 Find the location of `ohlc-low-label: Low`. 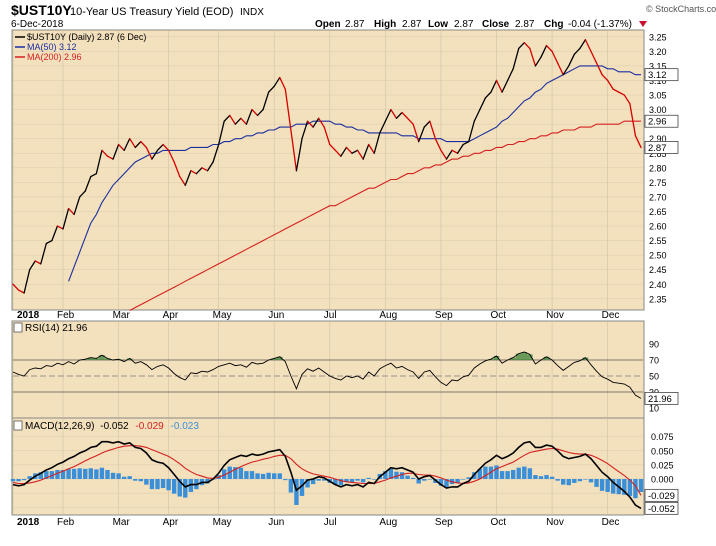

ohlc-low-label: Low is located at coordinates (438, 24).